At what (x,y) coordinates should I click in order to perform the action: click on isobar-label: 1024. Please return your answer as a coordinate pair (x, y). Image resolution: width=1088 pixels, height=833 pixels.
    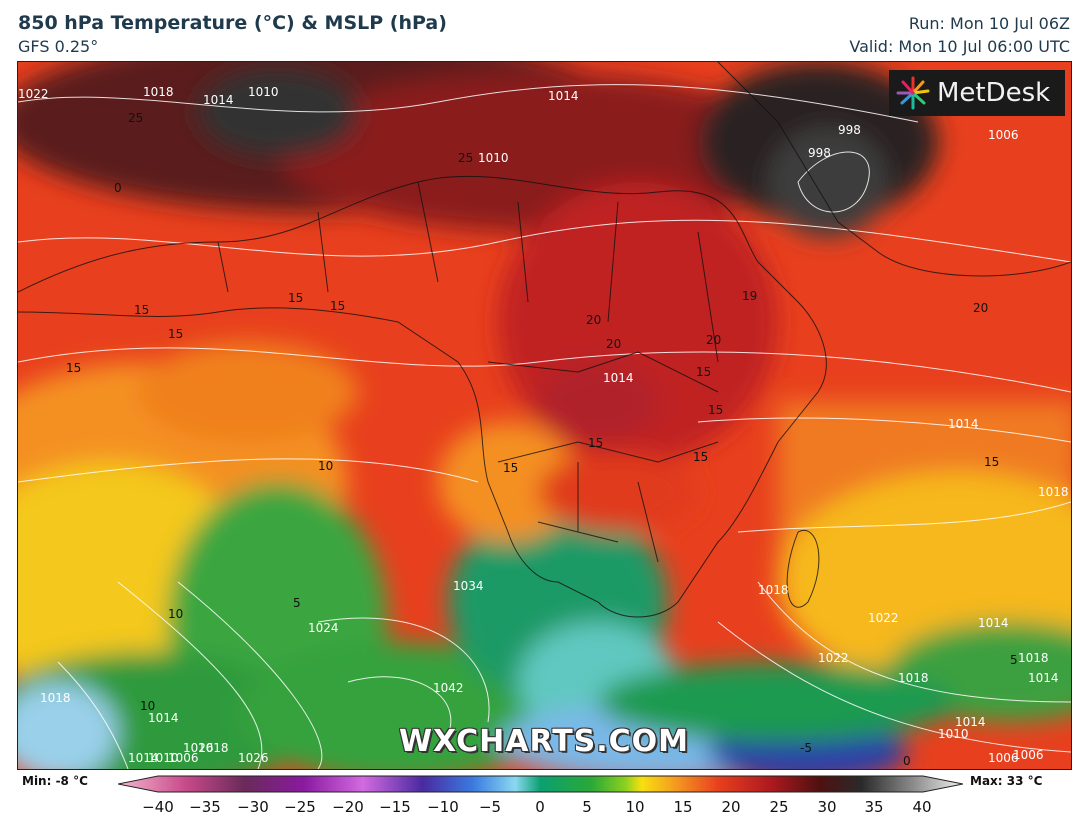
    Looking at the image, I should click on (323, 628).